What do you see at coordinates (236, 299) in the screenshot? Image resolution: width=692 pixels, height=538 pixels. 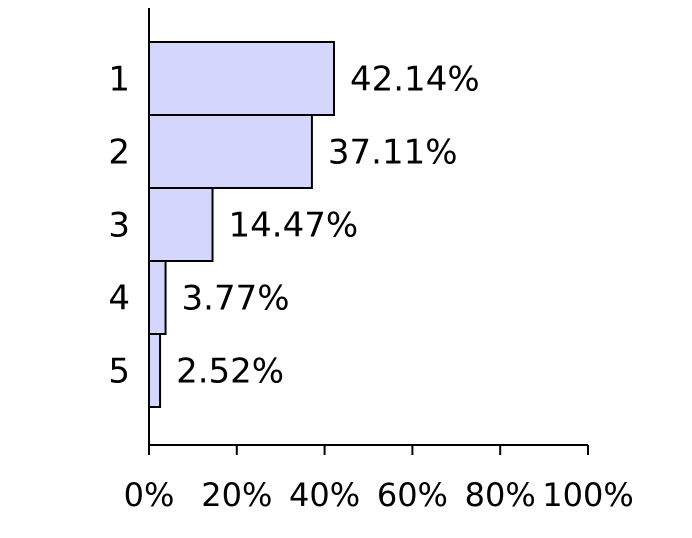 I see `value-label-4: 3.77%` at bounding box center [236, 299].